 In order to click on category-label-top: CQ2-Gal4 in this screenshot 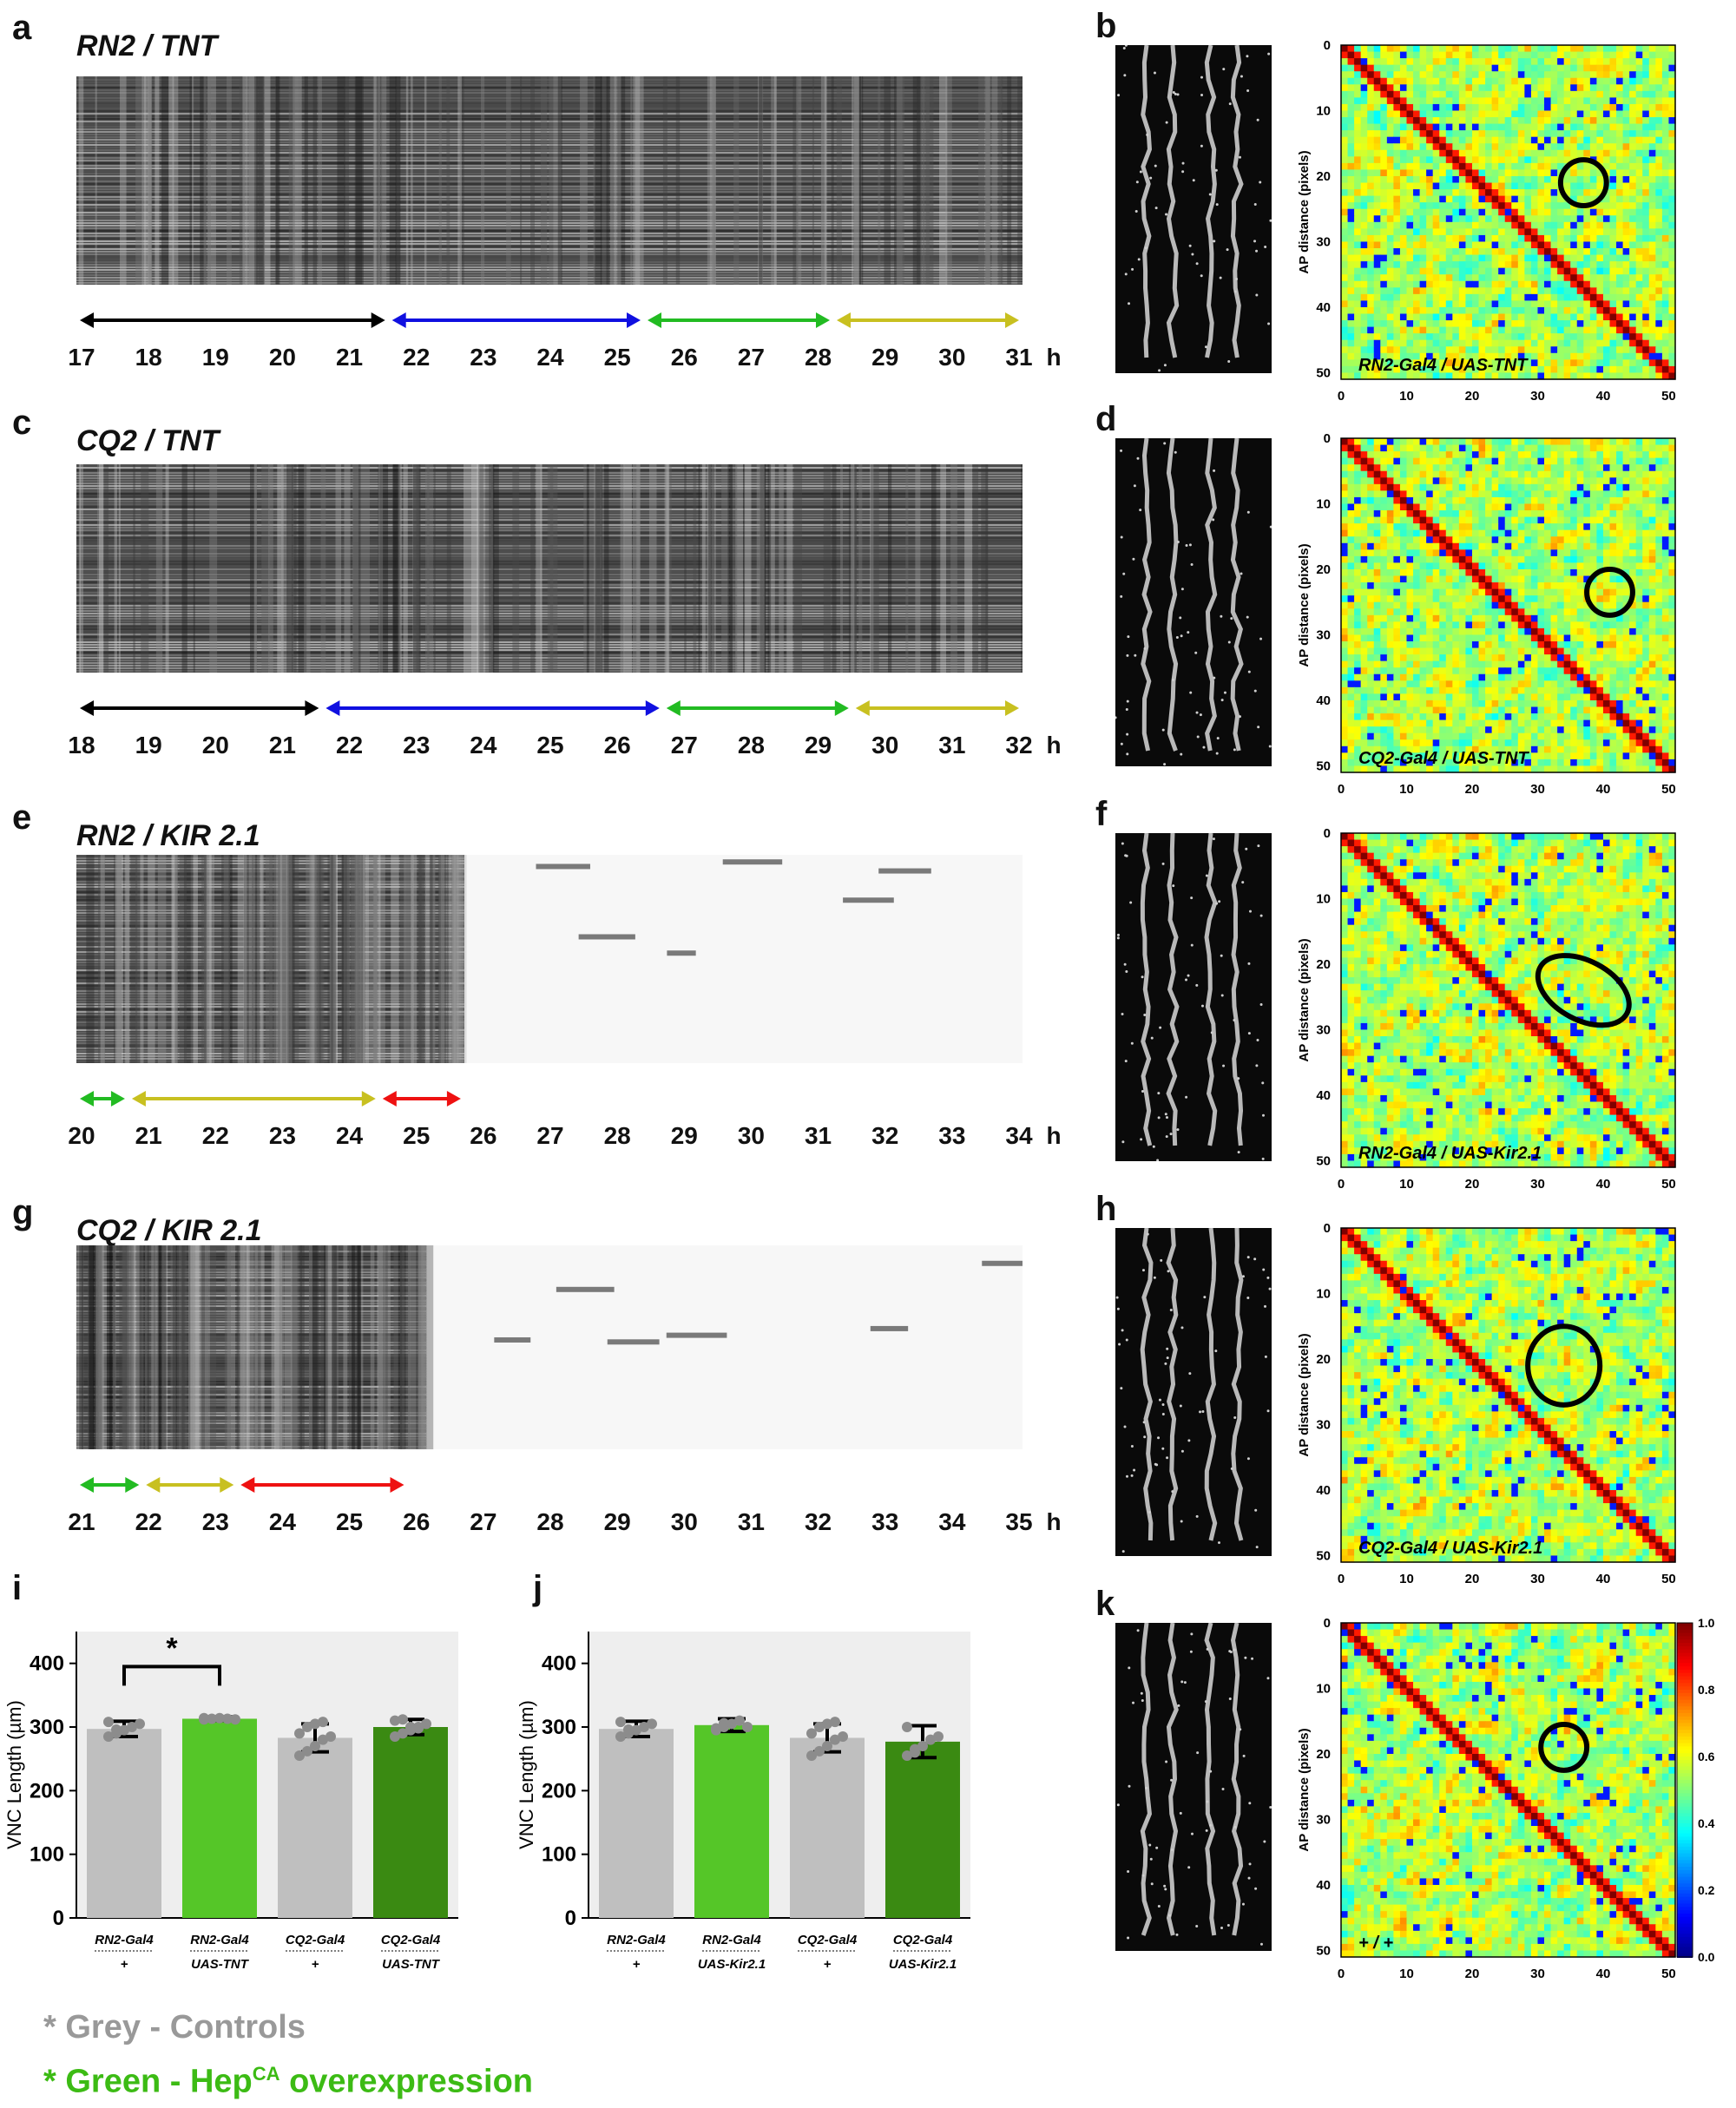, I will do `click(828, 1940)`.